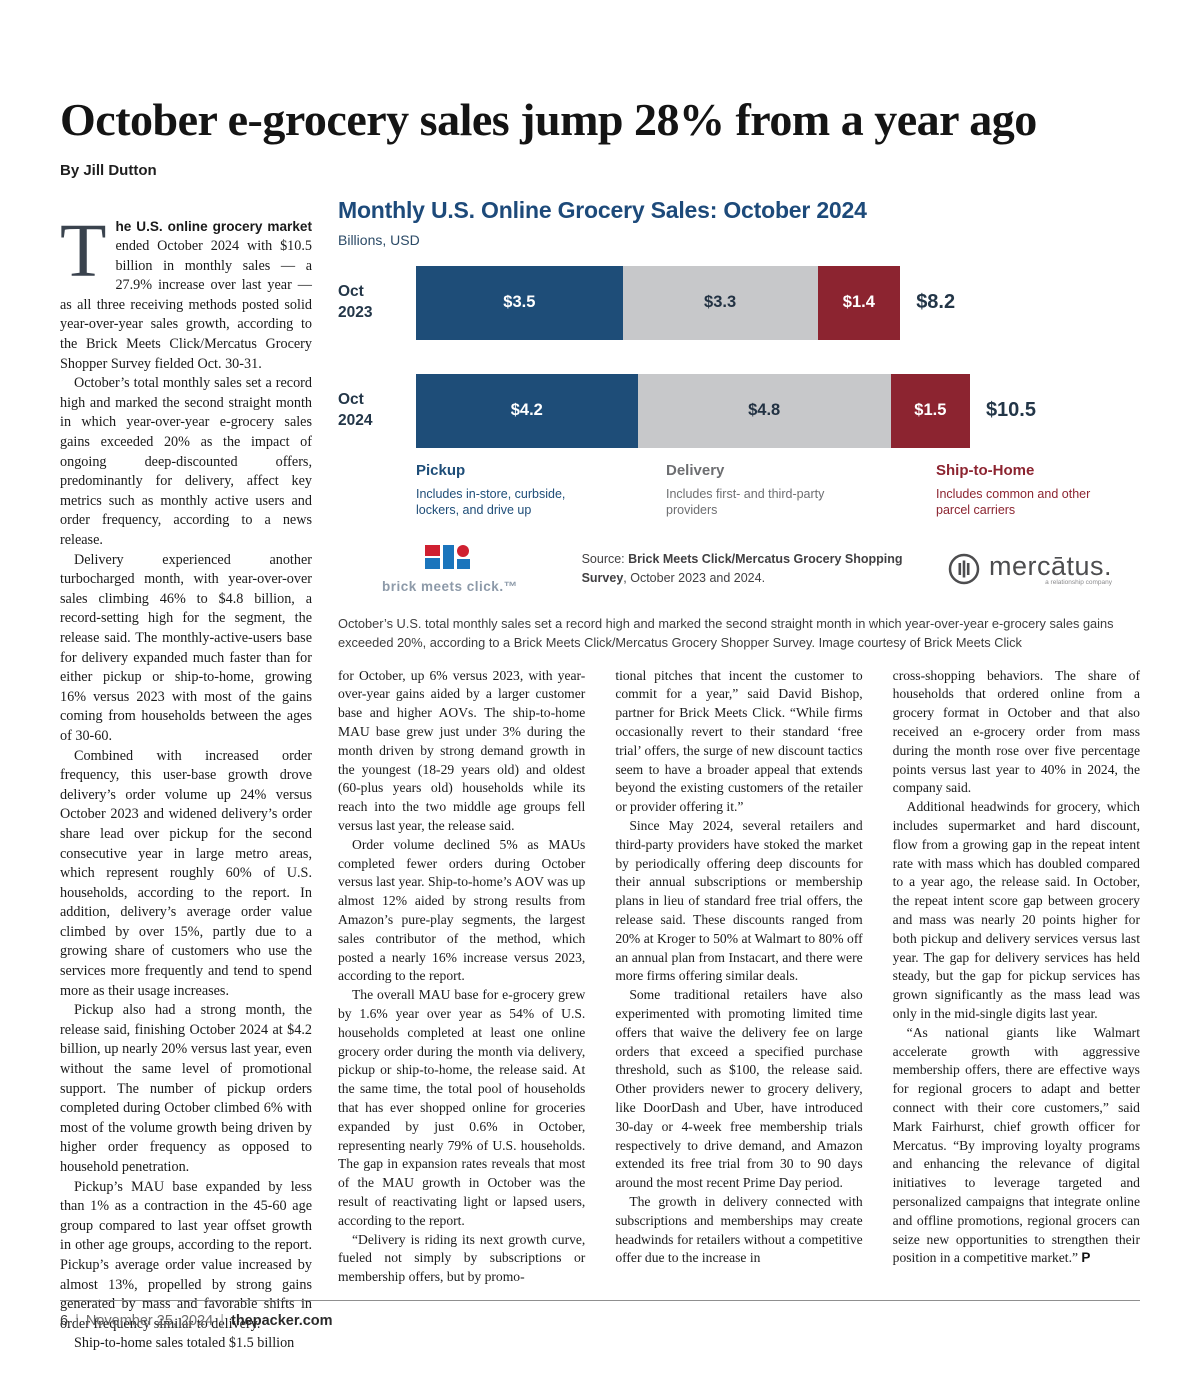  What do you see at coordinates (149, 1321) in the screenshot?
I see `footer-date: November 25, 2024` at bounding box center [149, 1321].